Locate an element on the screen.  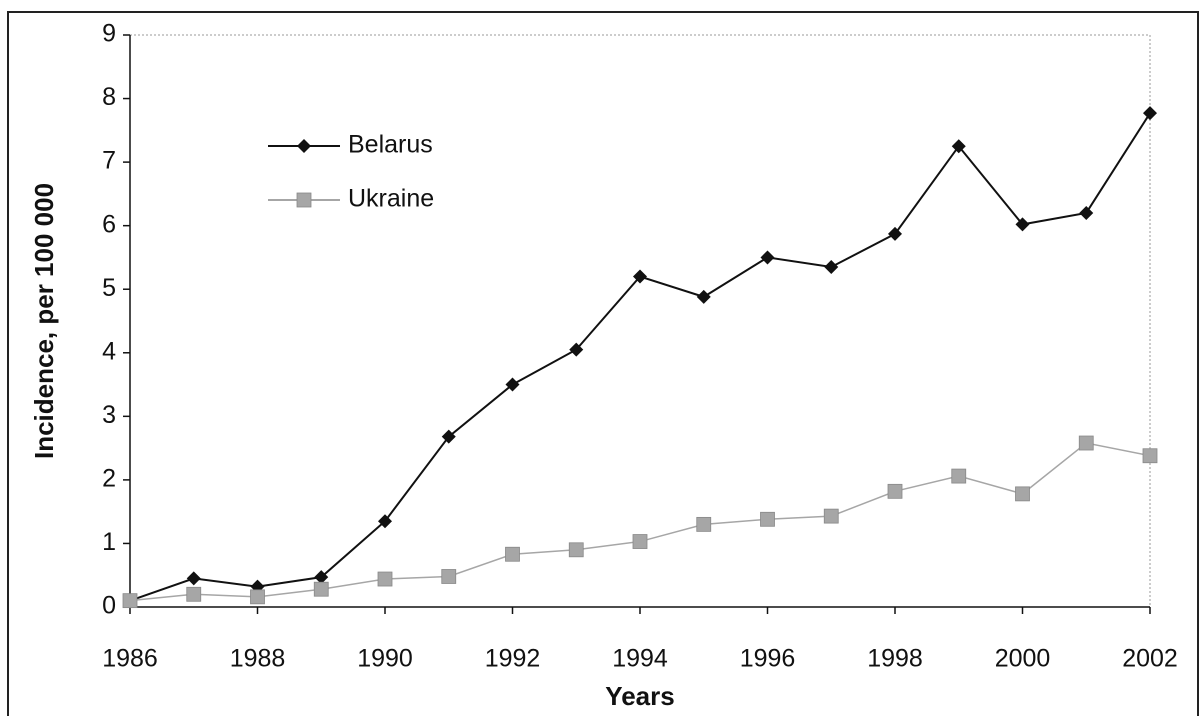
y-tick-label: 7 is located at coordinates (109, 161).